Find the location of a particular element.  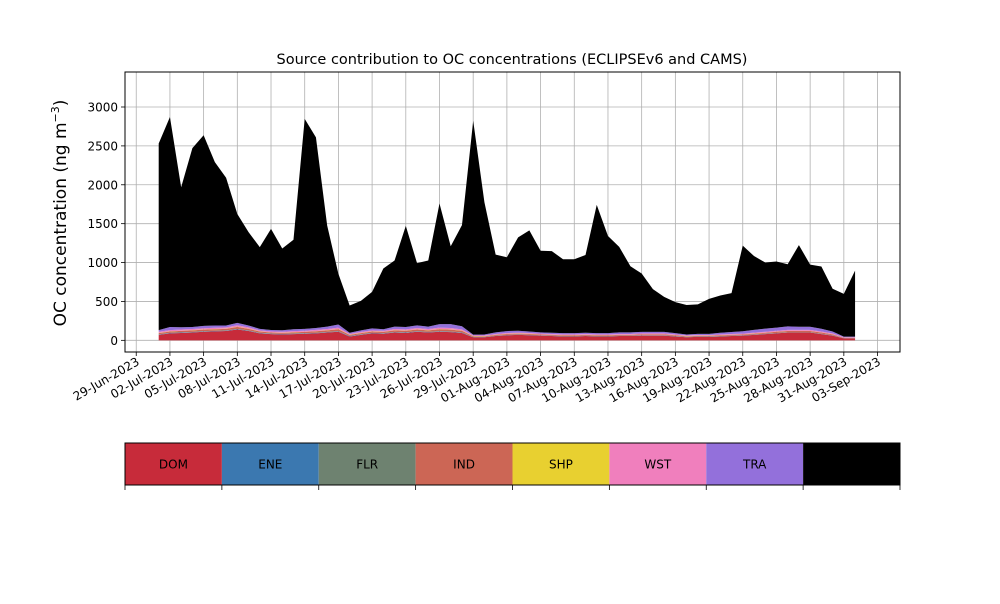

y-axis-title: OC concentration (ng m−3) is located at coordinates (60, 213).